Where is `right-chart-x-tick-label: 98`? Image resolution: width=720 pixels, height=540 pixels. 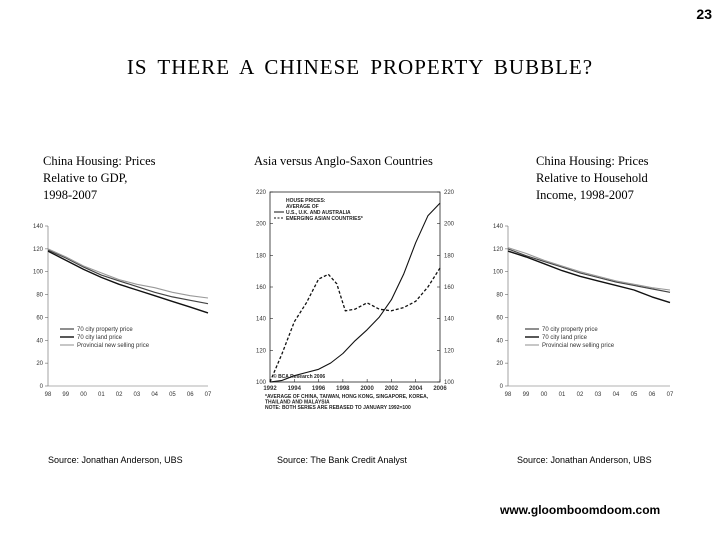 right-chart-x-tick-label: 98 is located at coordinates (508, 395).